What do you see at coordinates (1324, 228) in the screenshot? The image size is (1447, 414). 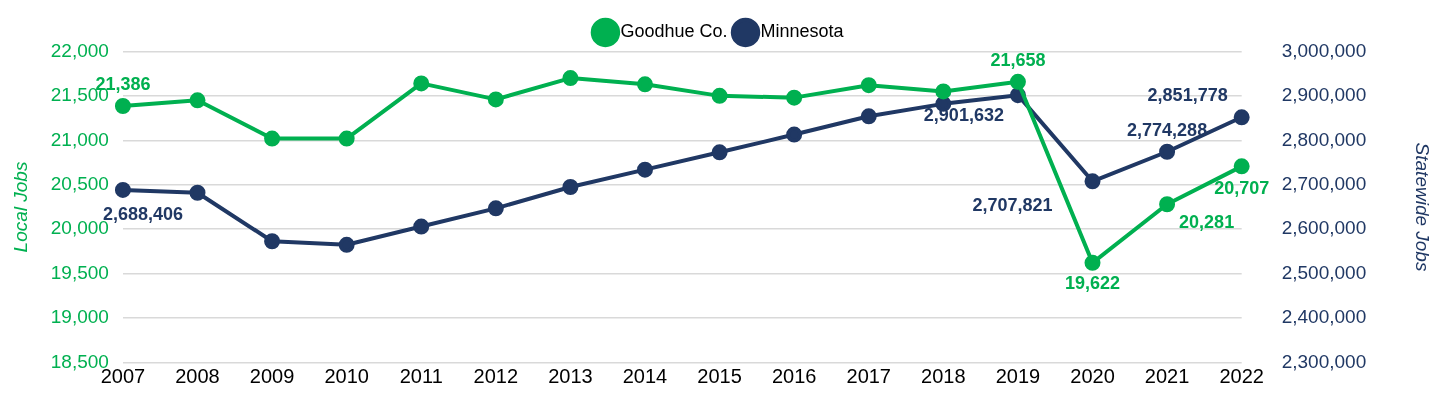 I see `y2-tick-label: 2,600,000` at bounding box center [1324, 228].